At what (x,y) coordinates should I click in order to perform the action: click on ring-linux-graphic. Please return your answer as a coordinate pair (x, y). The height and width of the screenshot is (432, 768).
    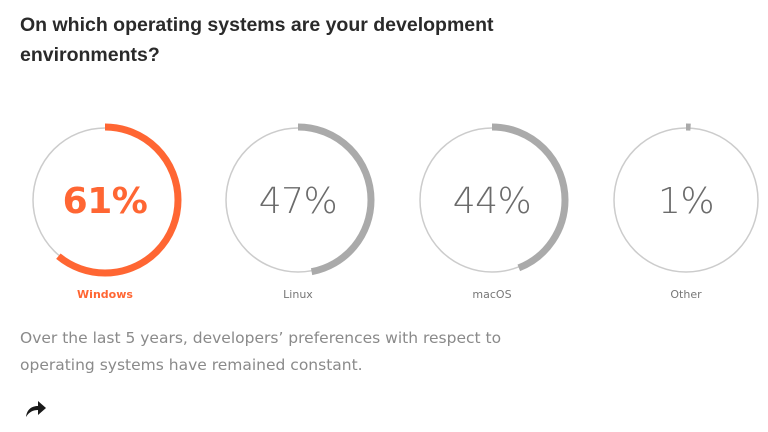
    Looking at the image, I should click on (298, 200).